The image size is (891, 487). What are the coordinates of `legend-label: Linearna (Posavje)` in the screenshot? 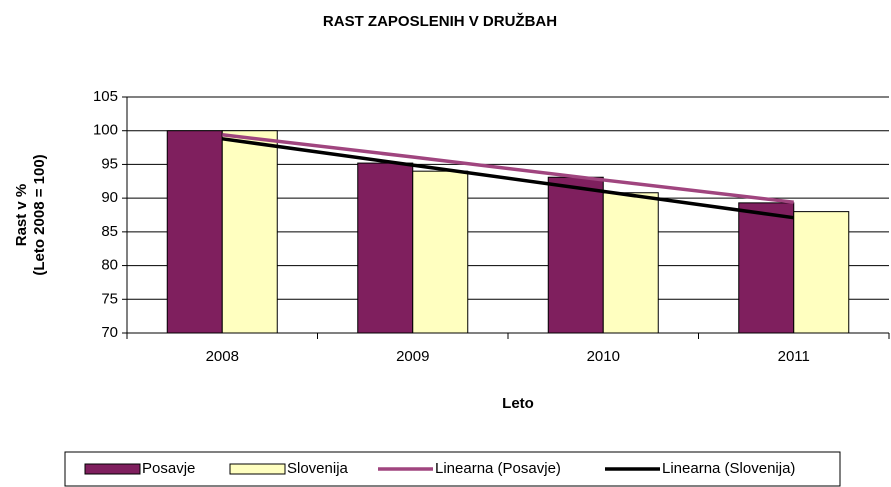 It's located at (498, 468).